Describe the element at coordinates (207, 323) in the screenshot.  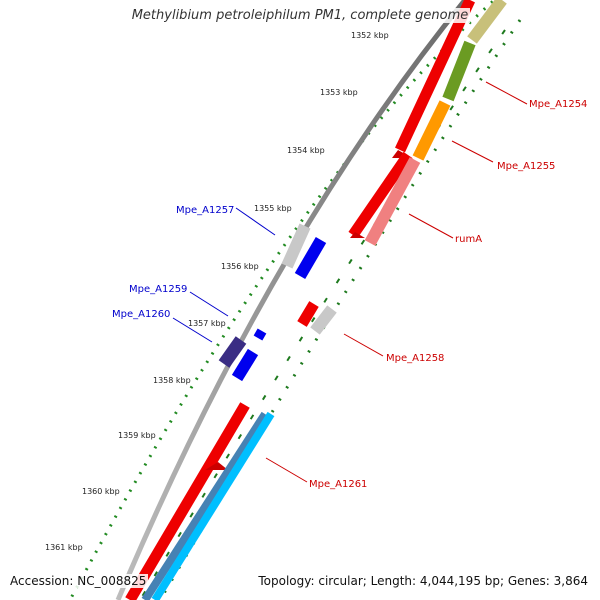
I see `scale-tick-label: 1357 kbp` at that location.